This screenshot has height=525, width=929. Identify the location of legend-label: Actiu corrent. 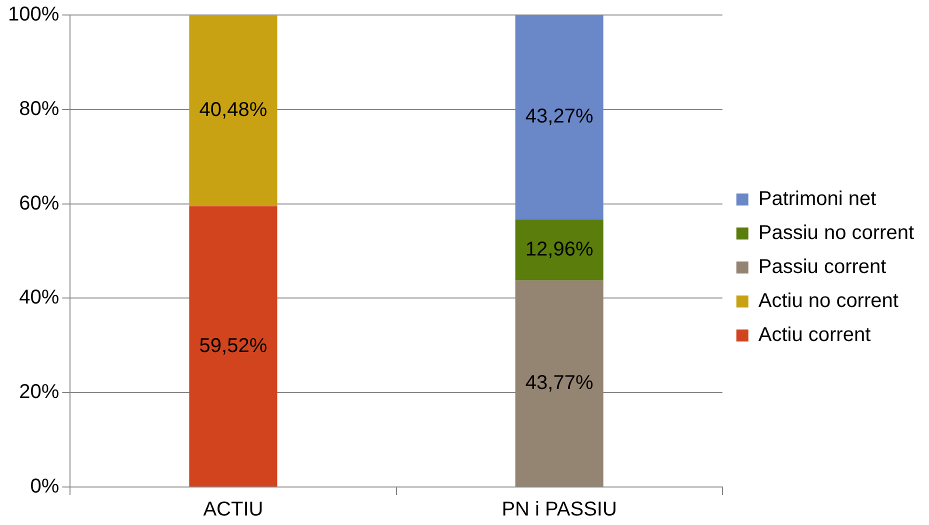
(815, 335).